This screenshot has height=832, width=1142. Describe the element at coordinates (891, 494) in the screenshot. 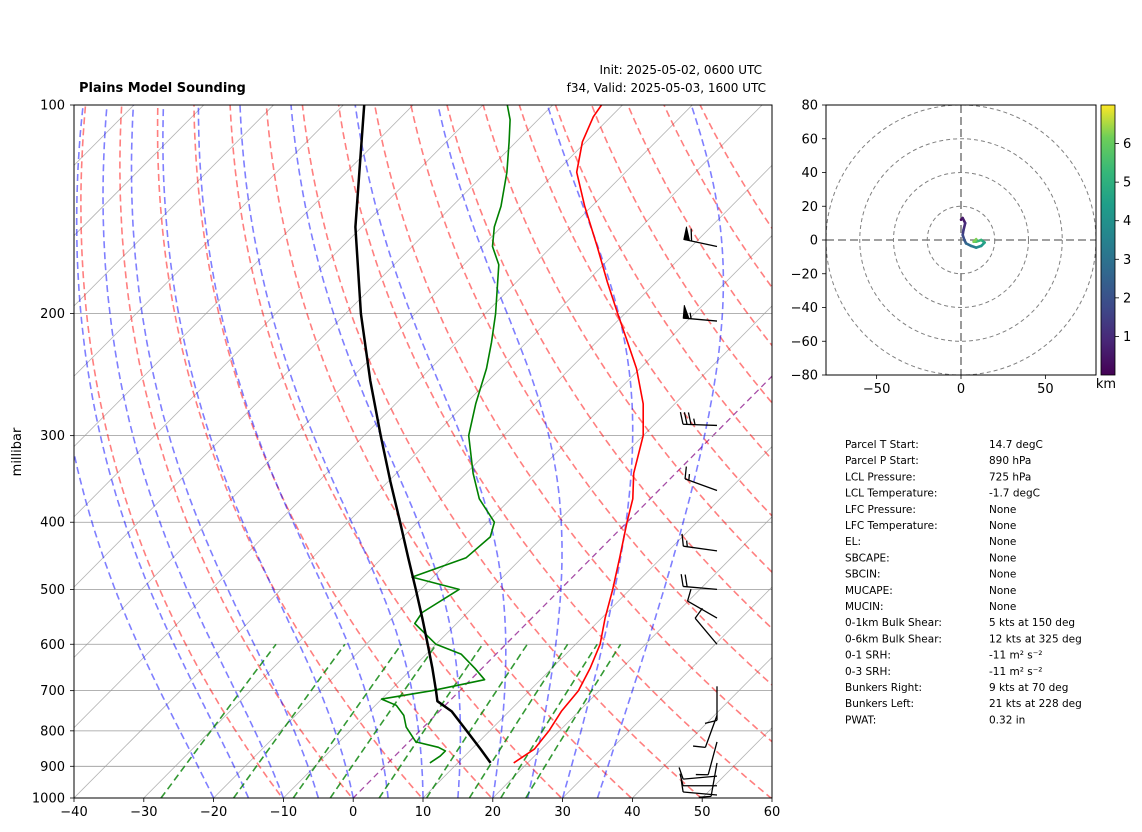

I see `parameter-label: LCL Temperature:` at that location.